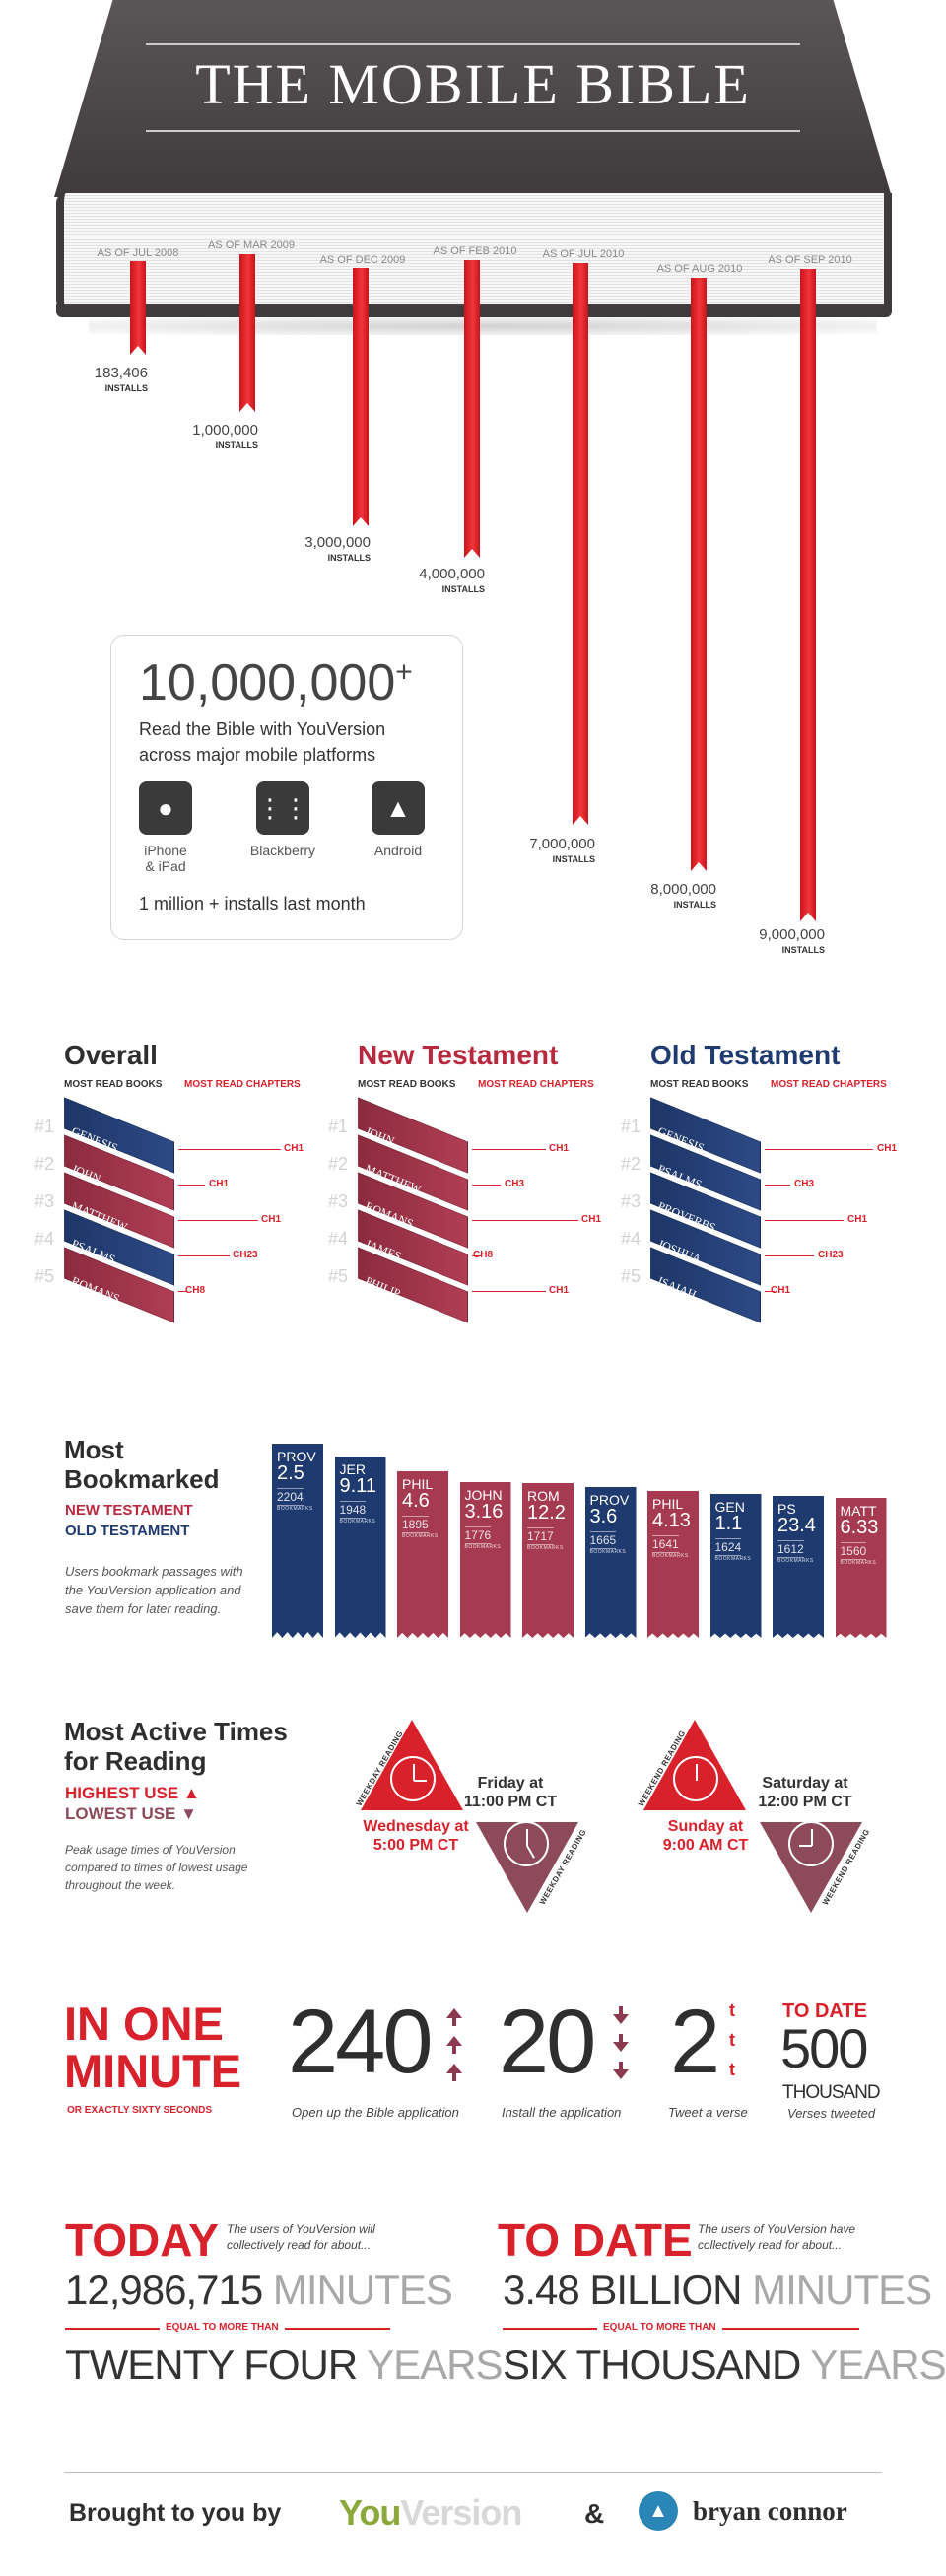  Describe the element at coordinates (610, 1562) in the screenshot. I see `bookmark-ribbon: PROV 3.6 1665 BOOKMARKS` at that location.